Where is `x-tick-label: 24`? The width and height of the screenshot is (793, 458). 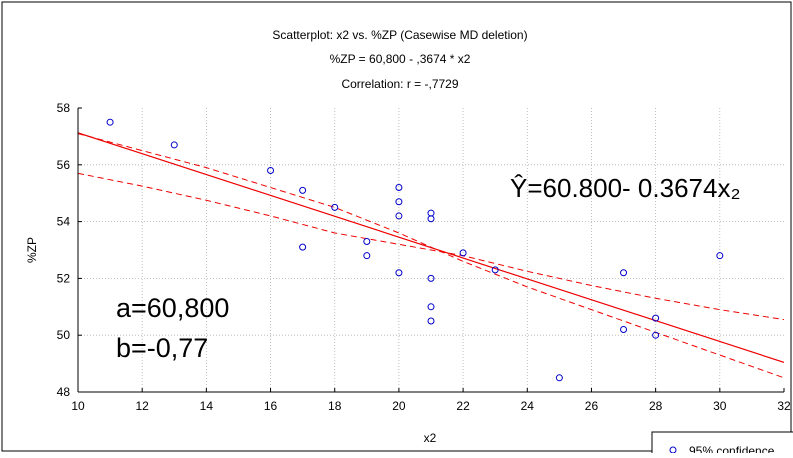 x-tick-label: 24 is located at coordinates (528, 406).